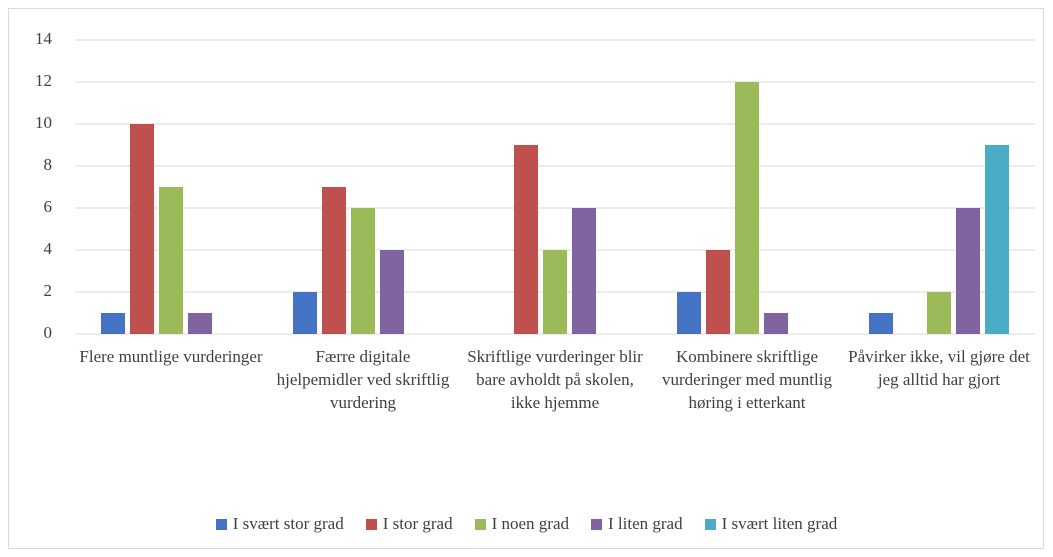 The width and height of the screenshot is (1053, 557). Describe the element at coordinates (48, 164) in the screenshot. I see `y-tick-label: 8` at that location.